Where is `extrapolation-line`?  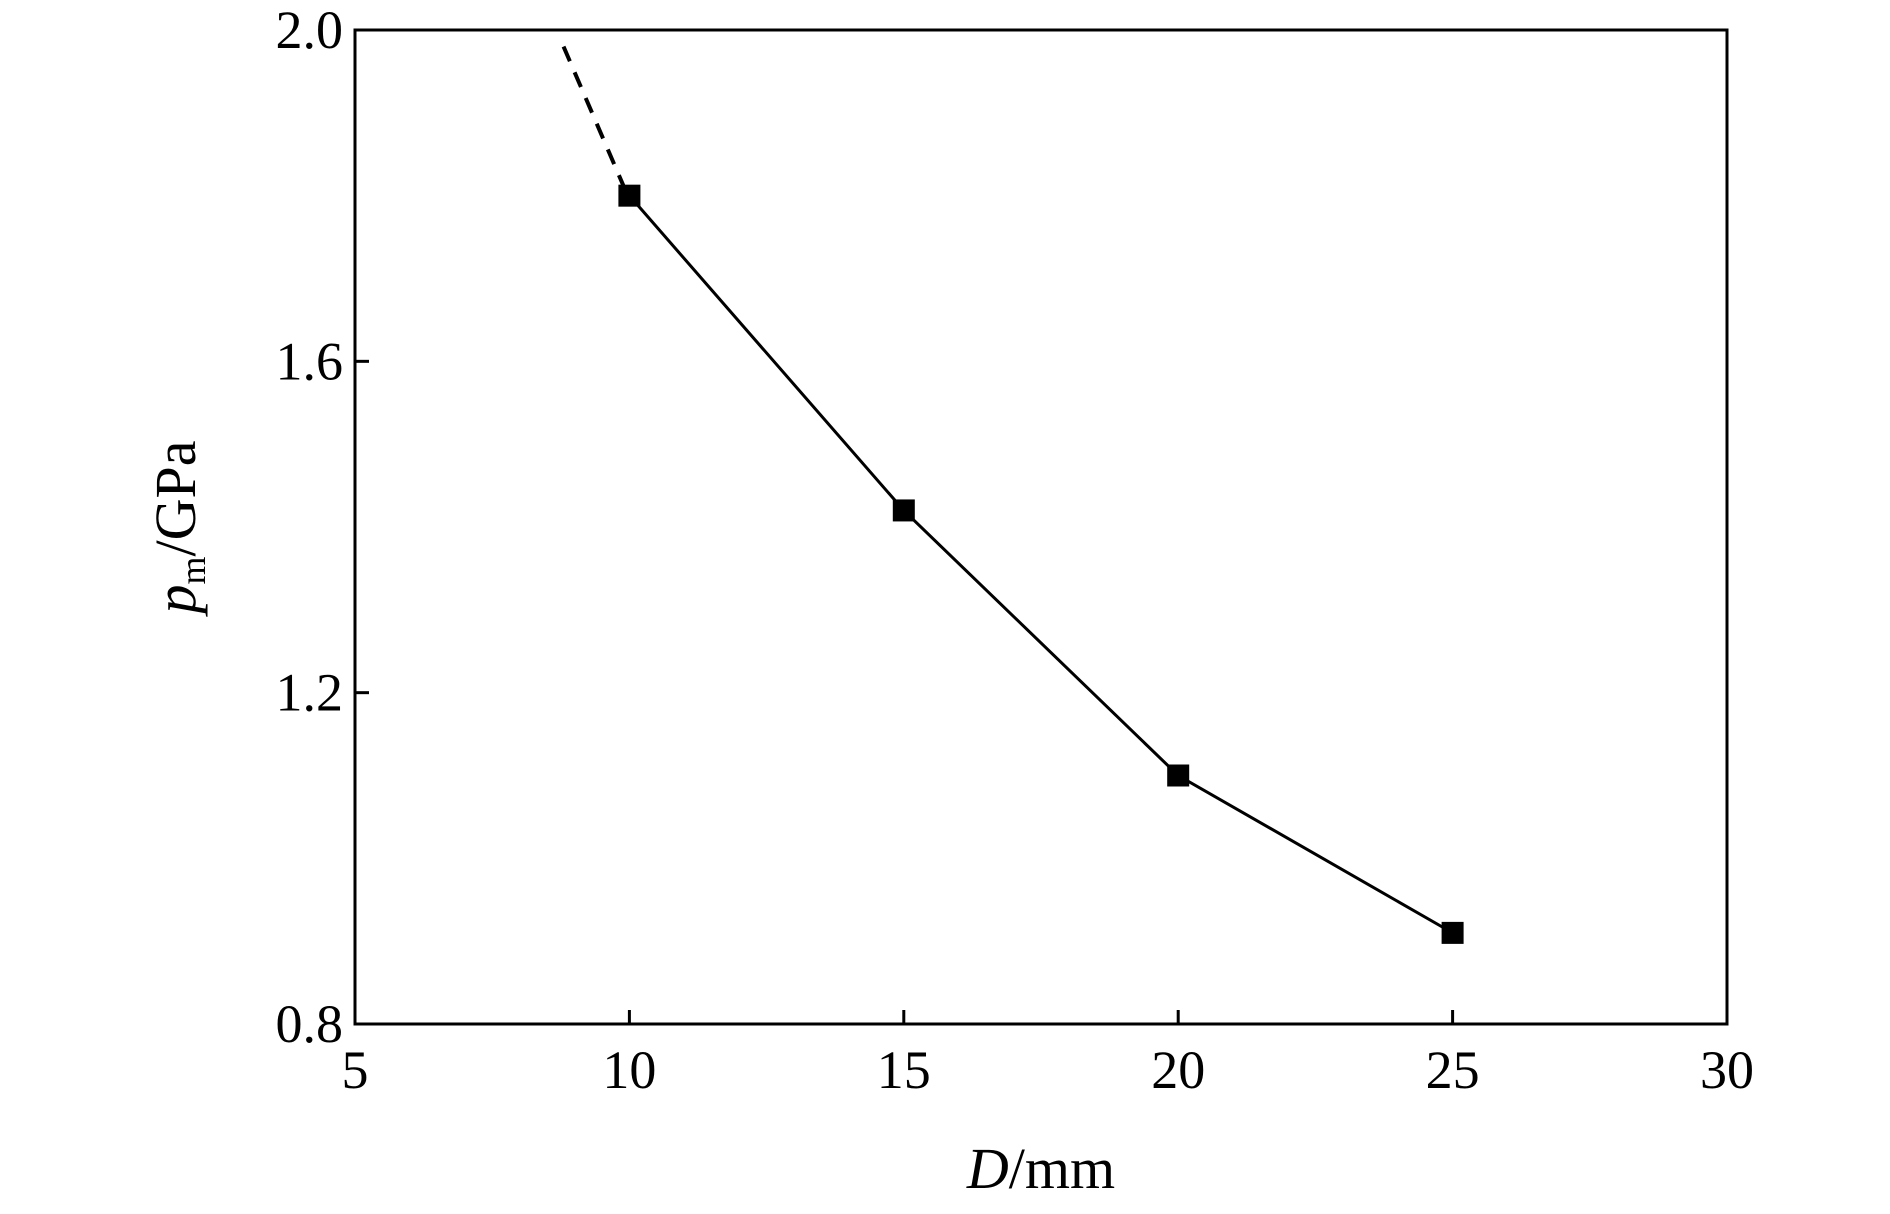 extrapolation-line is located at coordinates (593, 116).